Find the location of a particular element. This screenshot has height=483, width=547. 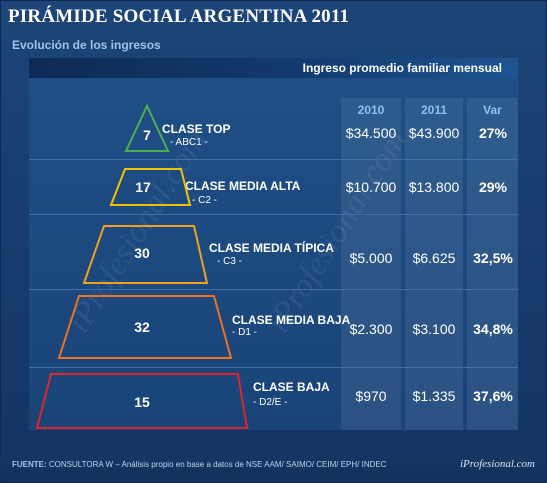

value-2010: $34.500 is located at coordinates (371, 133).